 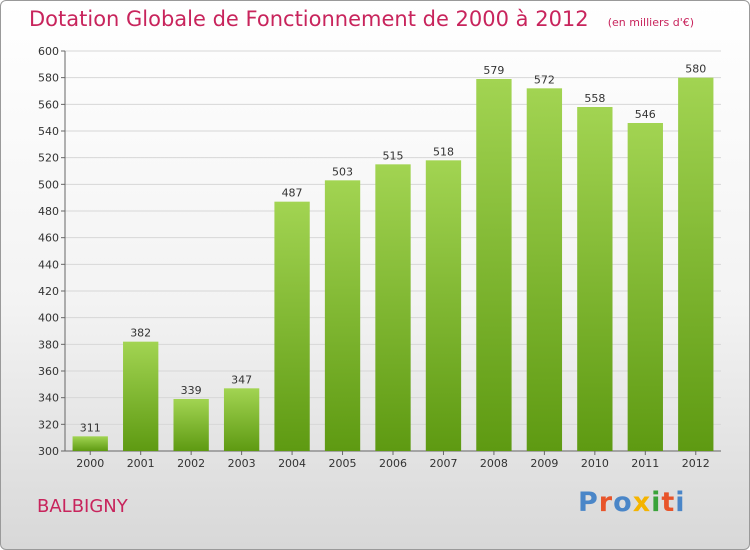 What do you see at coordinates (48, 264) in the screenshot?
I see `y-tick-label: 440` at bounding box center [48, 264].